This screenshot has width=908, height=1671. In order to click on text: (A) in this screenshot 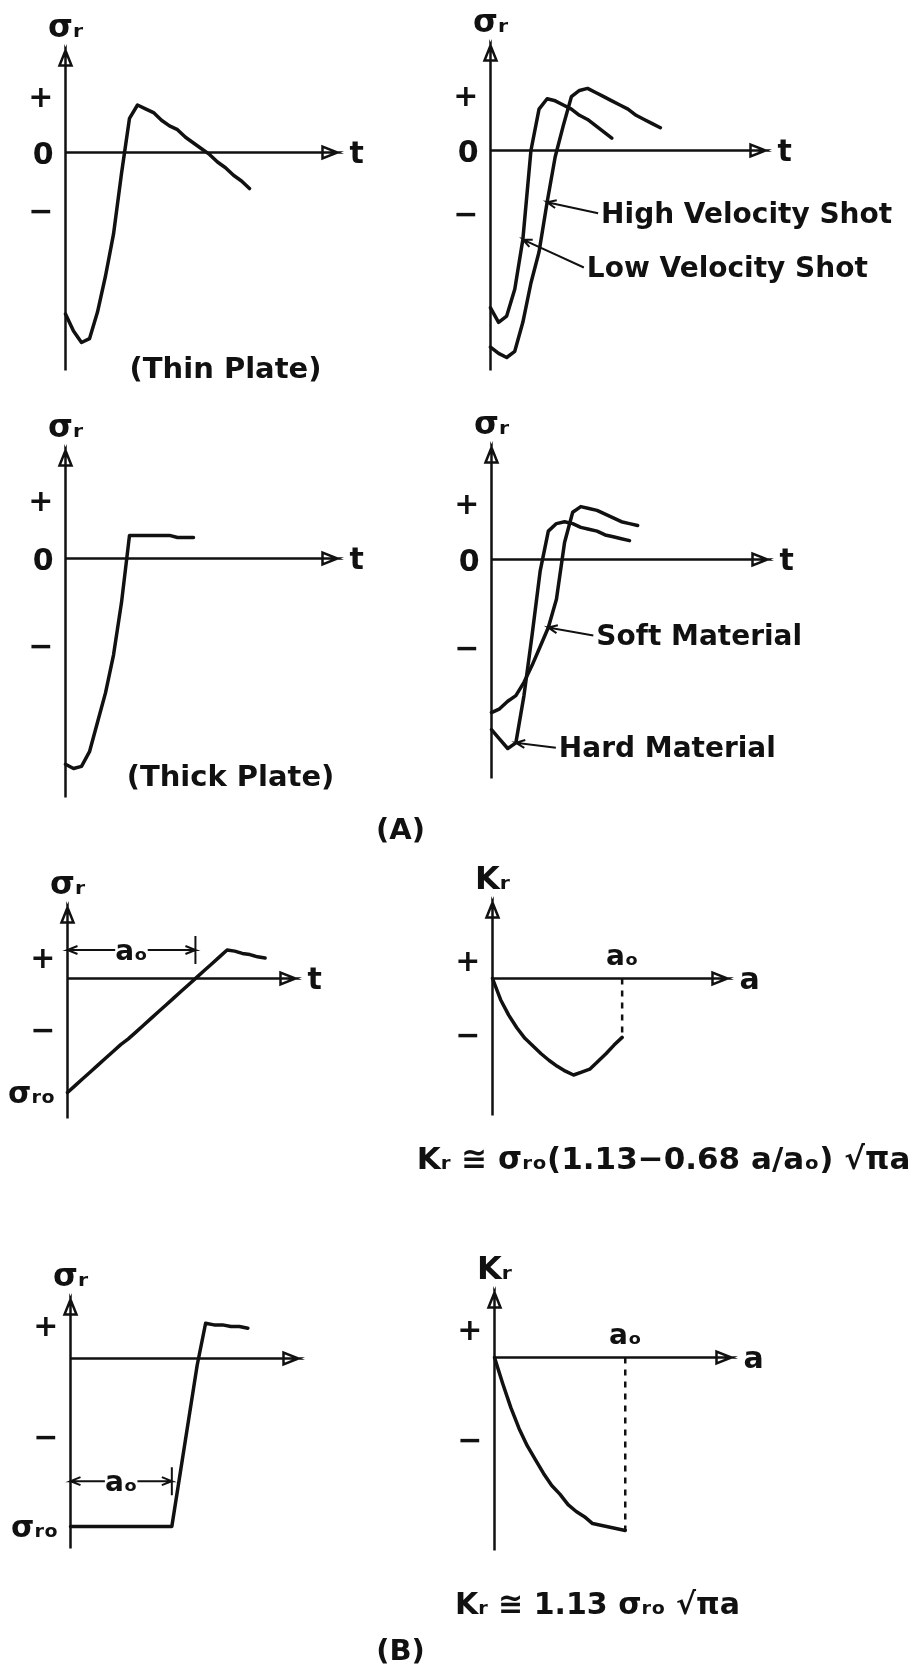, I will do `click(400, 828)`.